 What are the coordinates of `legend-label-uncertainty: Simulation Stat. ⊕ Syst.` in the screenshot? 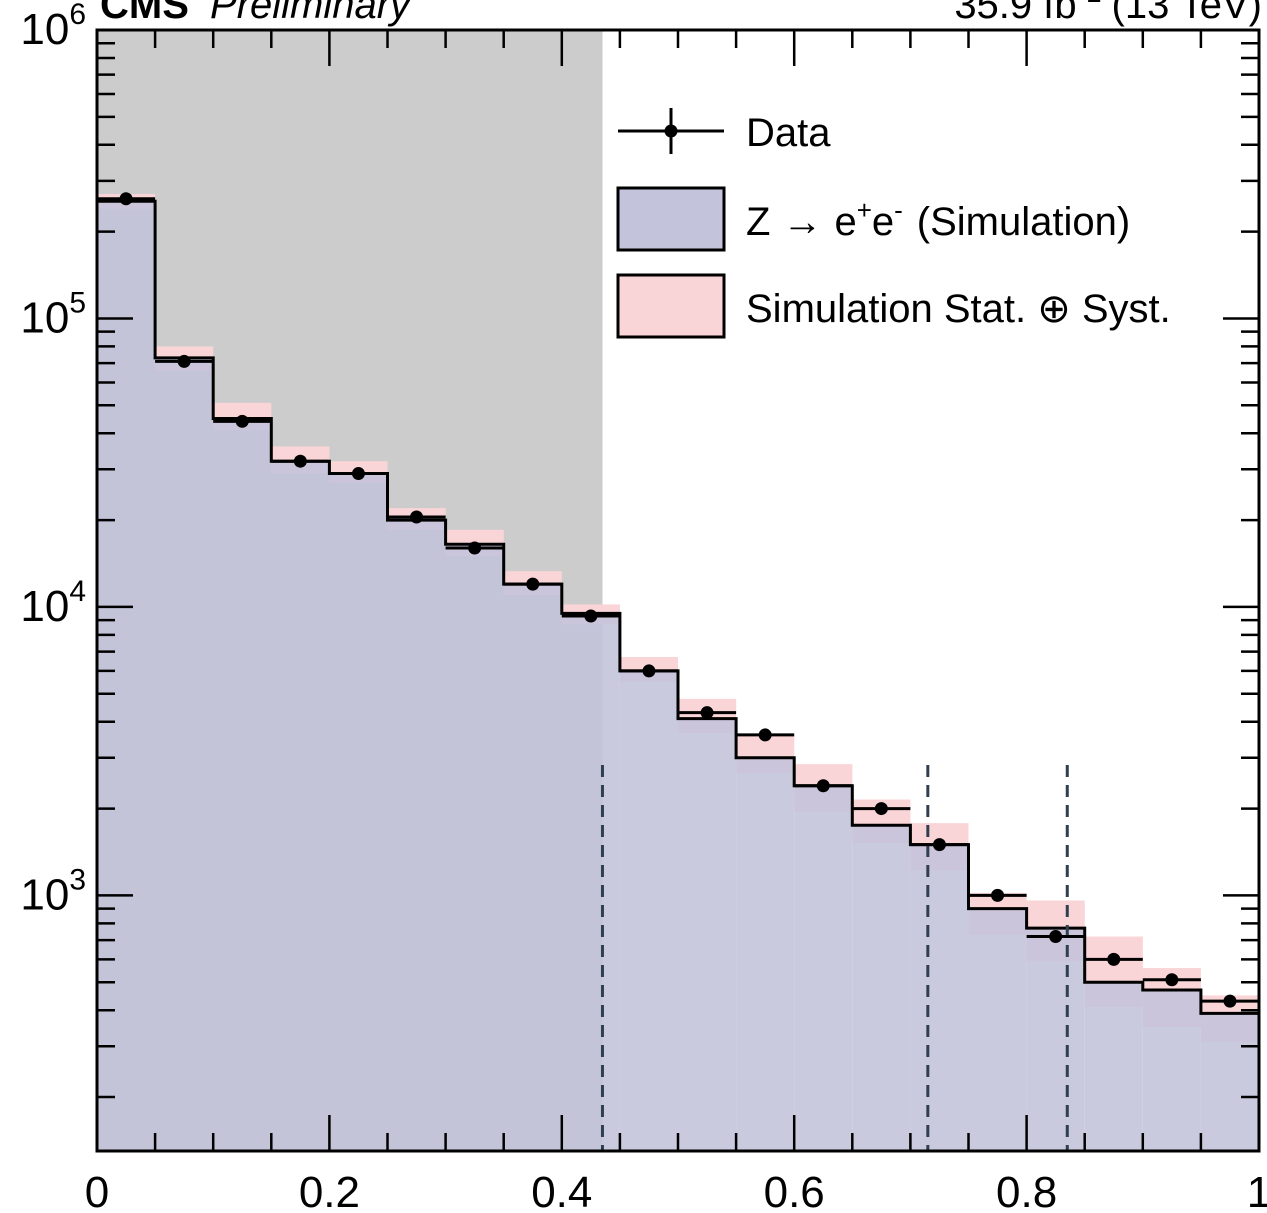 It's located at (958, 309).